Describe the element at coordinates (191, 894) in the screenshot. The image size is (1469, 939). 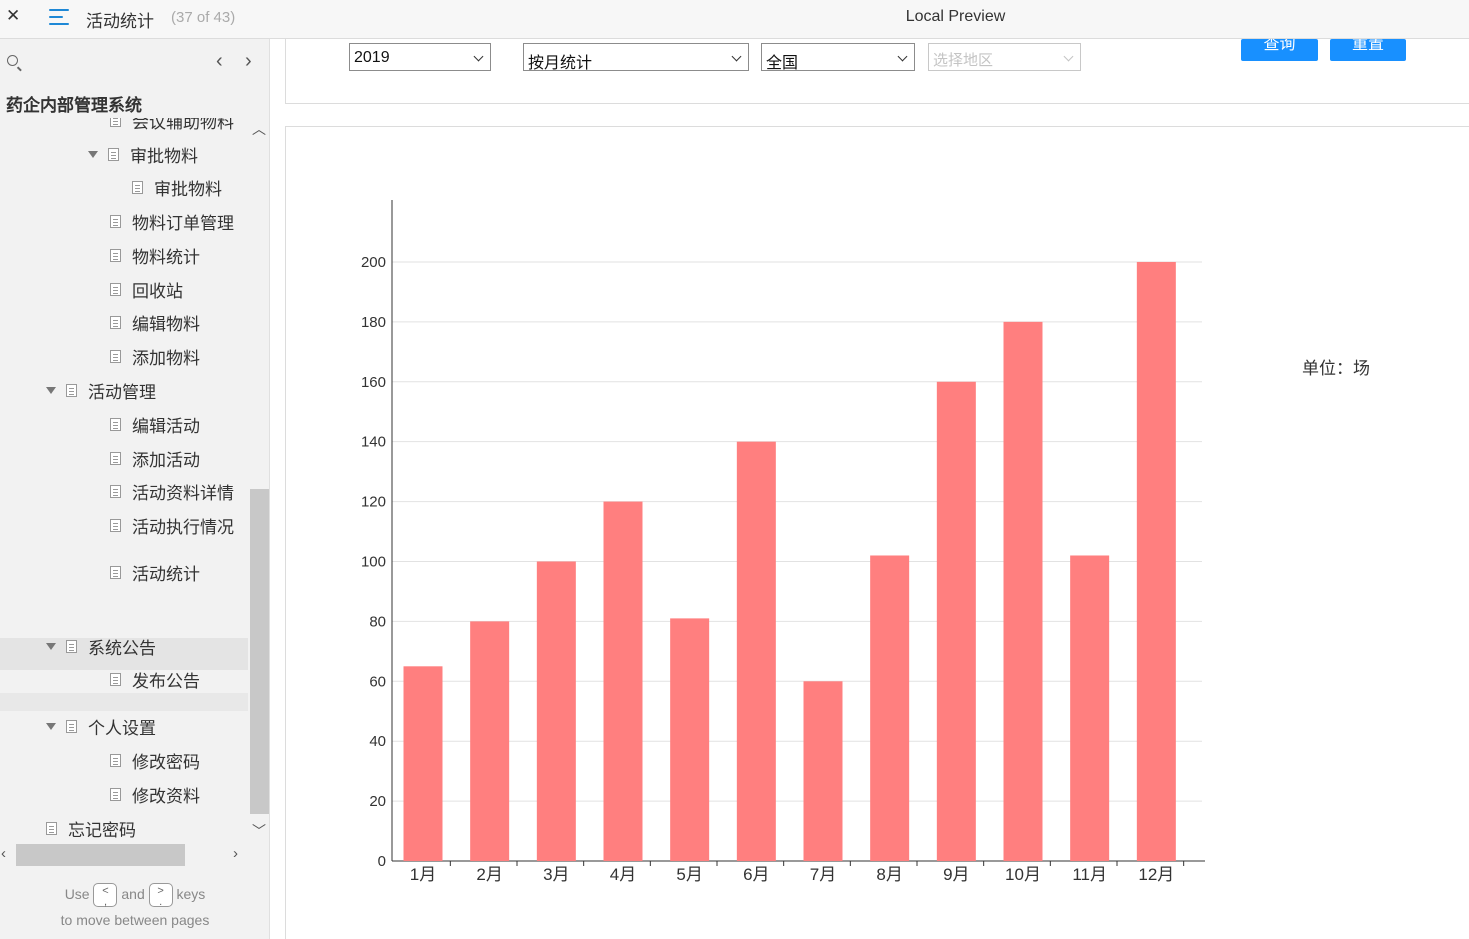
I see `hint-keys-text: keys` at that location.